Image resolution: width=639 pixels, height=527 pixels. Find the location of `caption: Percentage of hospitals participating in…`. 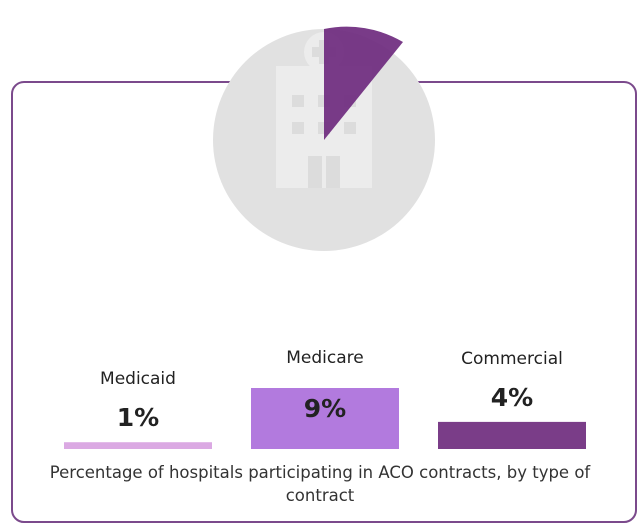

caption: Percentage of hospitals participating in… is located at coordinates (320, 484).